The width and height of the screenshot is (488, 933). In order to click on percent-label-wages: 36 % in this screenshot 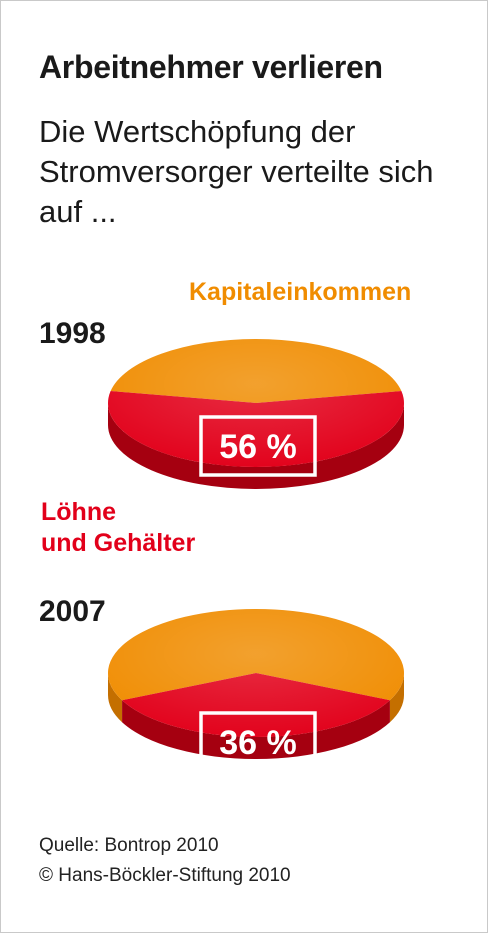, I will do `click(258, 743)`.